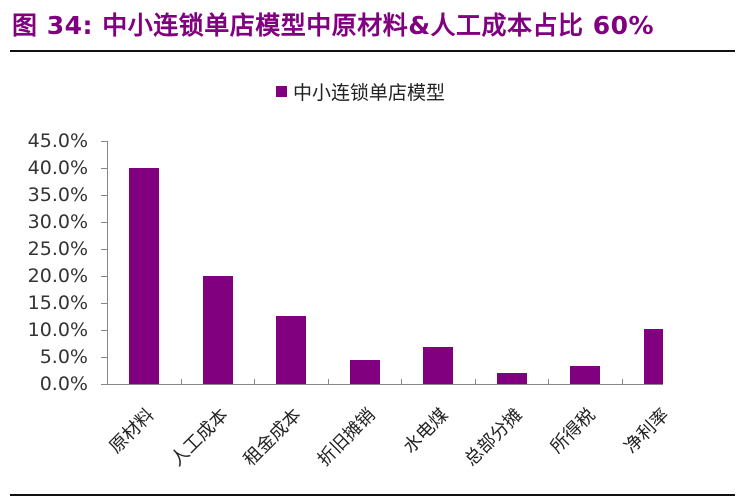  What do you see at coordinates (57, 303) in the screenshot?
I see `y-tick-label: 15.0%` at bounding box center [57, 303].